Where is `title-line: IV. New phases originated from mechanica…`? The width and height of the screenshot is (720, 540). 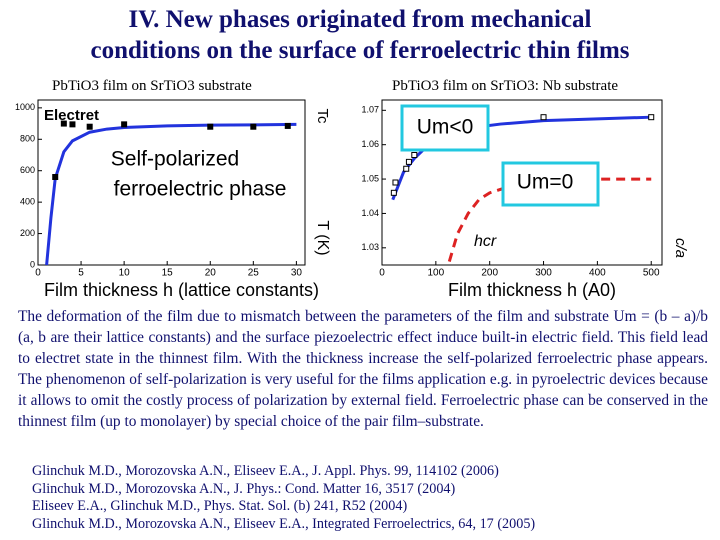 title-line: IV. New phases originated from mechanica… is located at coordinates (360, 19).